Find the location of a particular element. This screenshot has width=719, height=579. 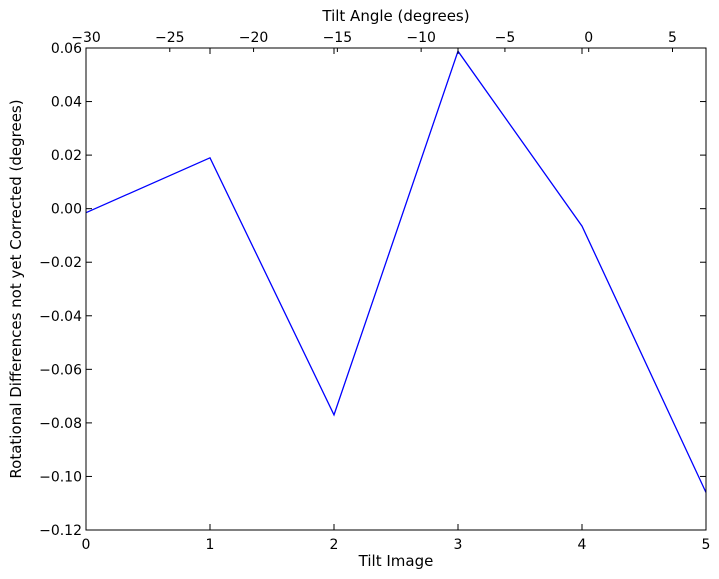

top-tick-label: 5 is located at coordinates (672, 38).